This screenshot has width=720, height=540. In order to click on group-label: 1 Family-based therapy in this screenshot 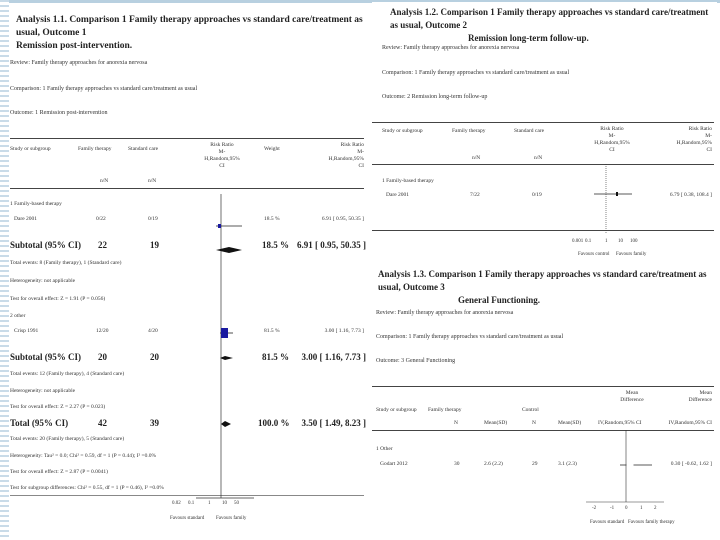, I will do `click(36, 204)`.